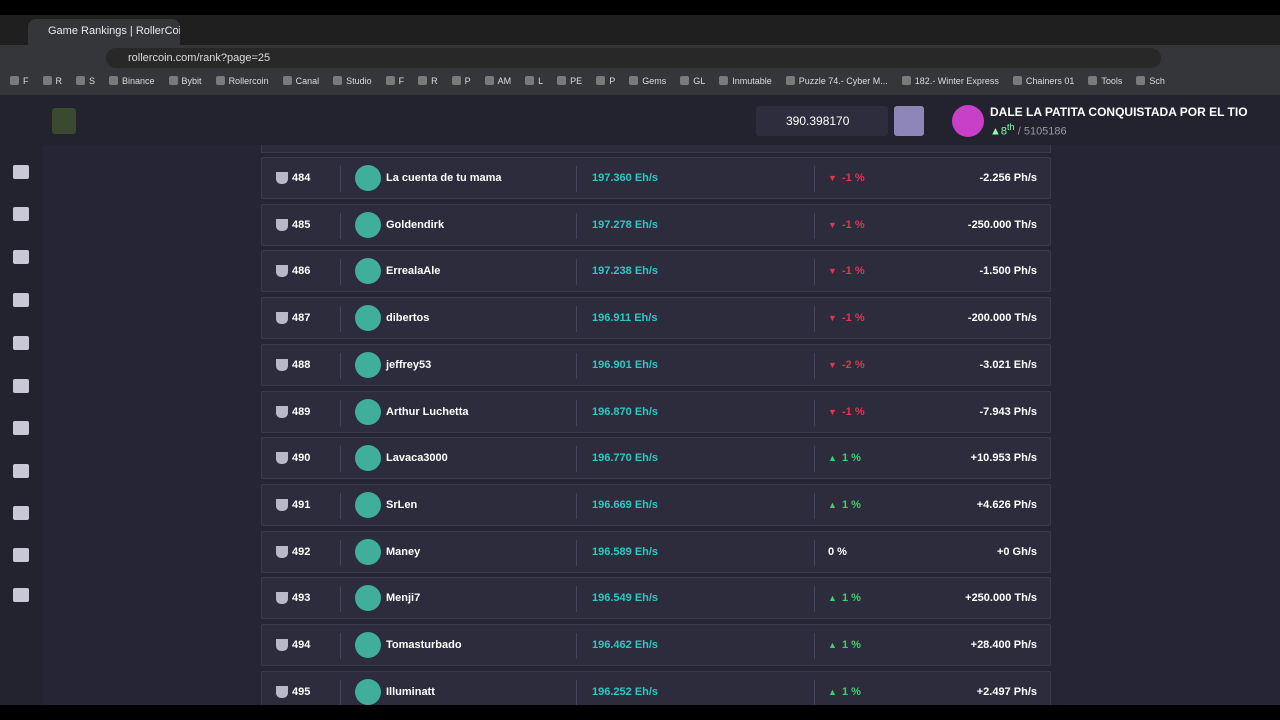 Image resolution: width=1280 pixels, height=720 pixels. What do you see at coordinates (1105, 85) in the screenshot?
I see `bookmark: Tools` at bounding box center [1105, 85].